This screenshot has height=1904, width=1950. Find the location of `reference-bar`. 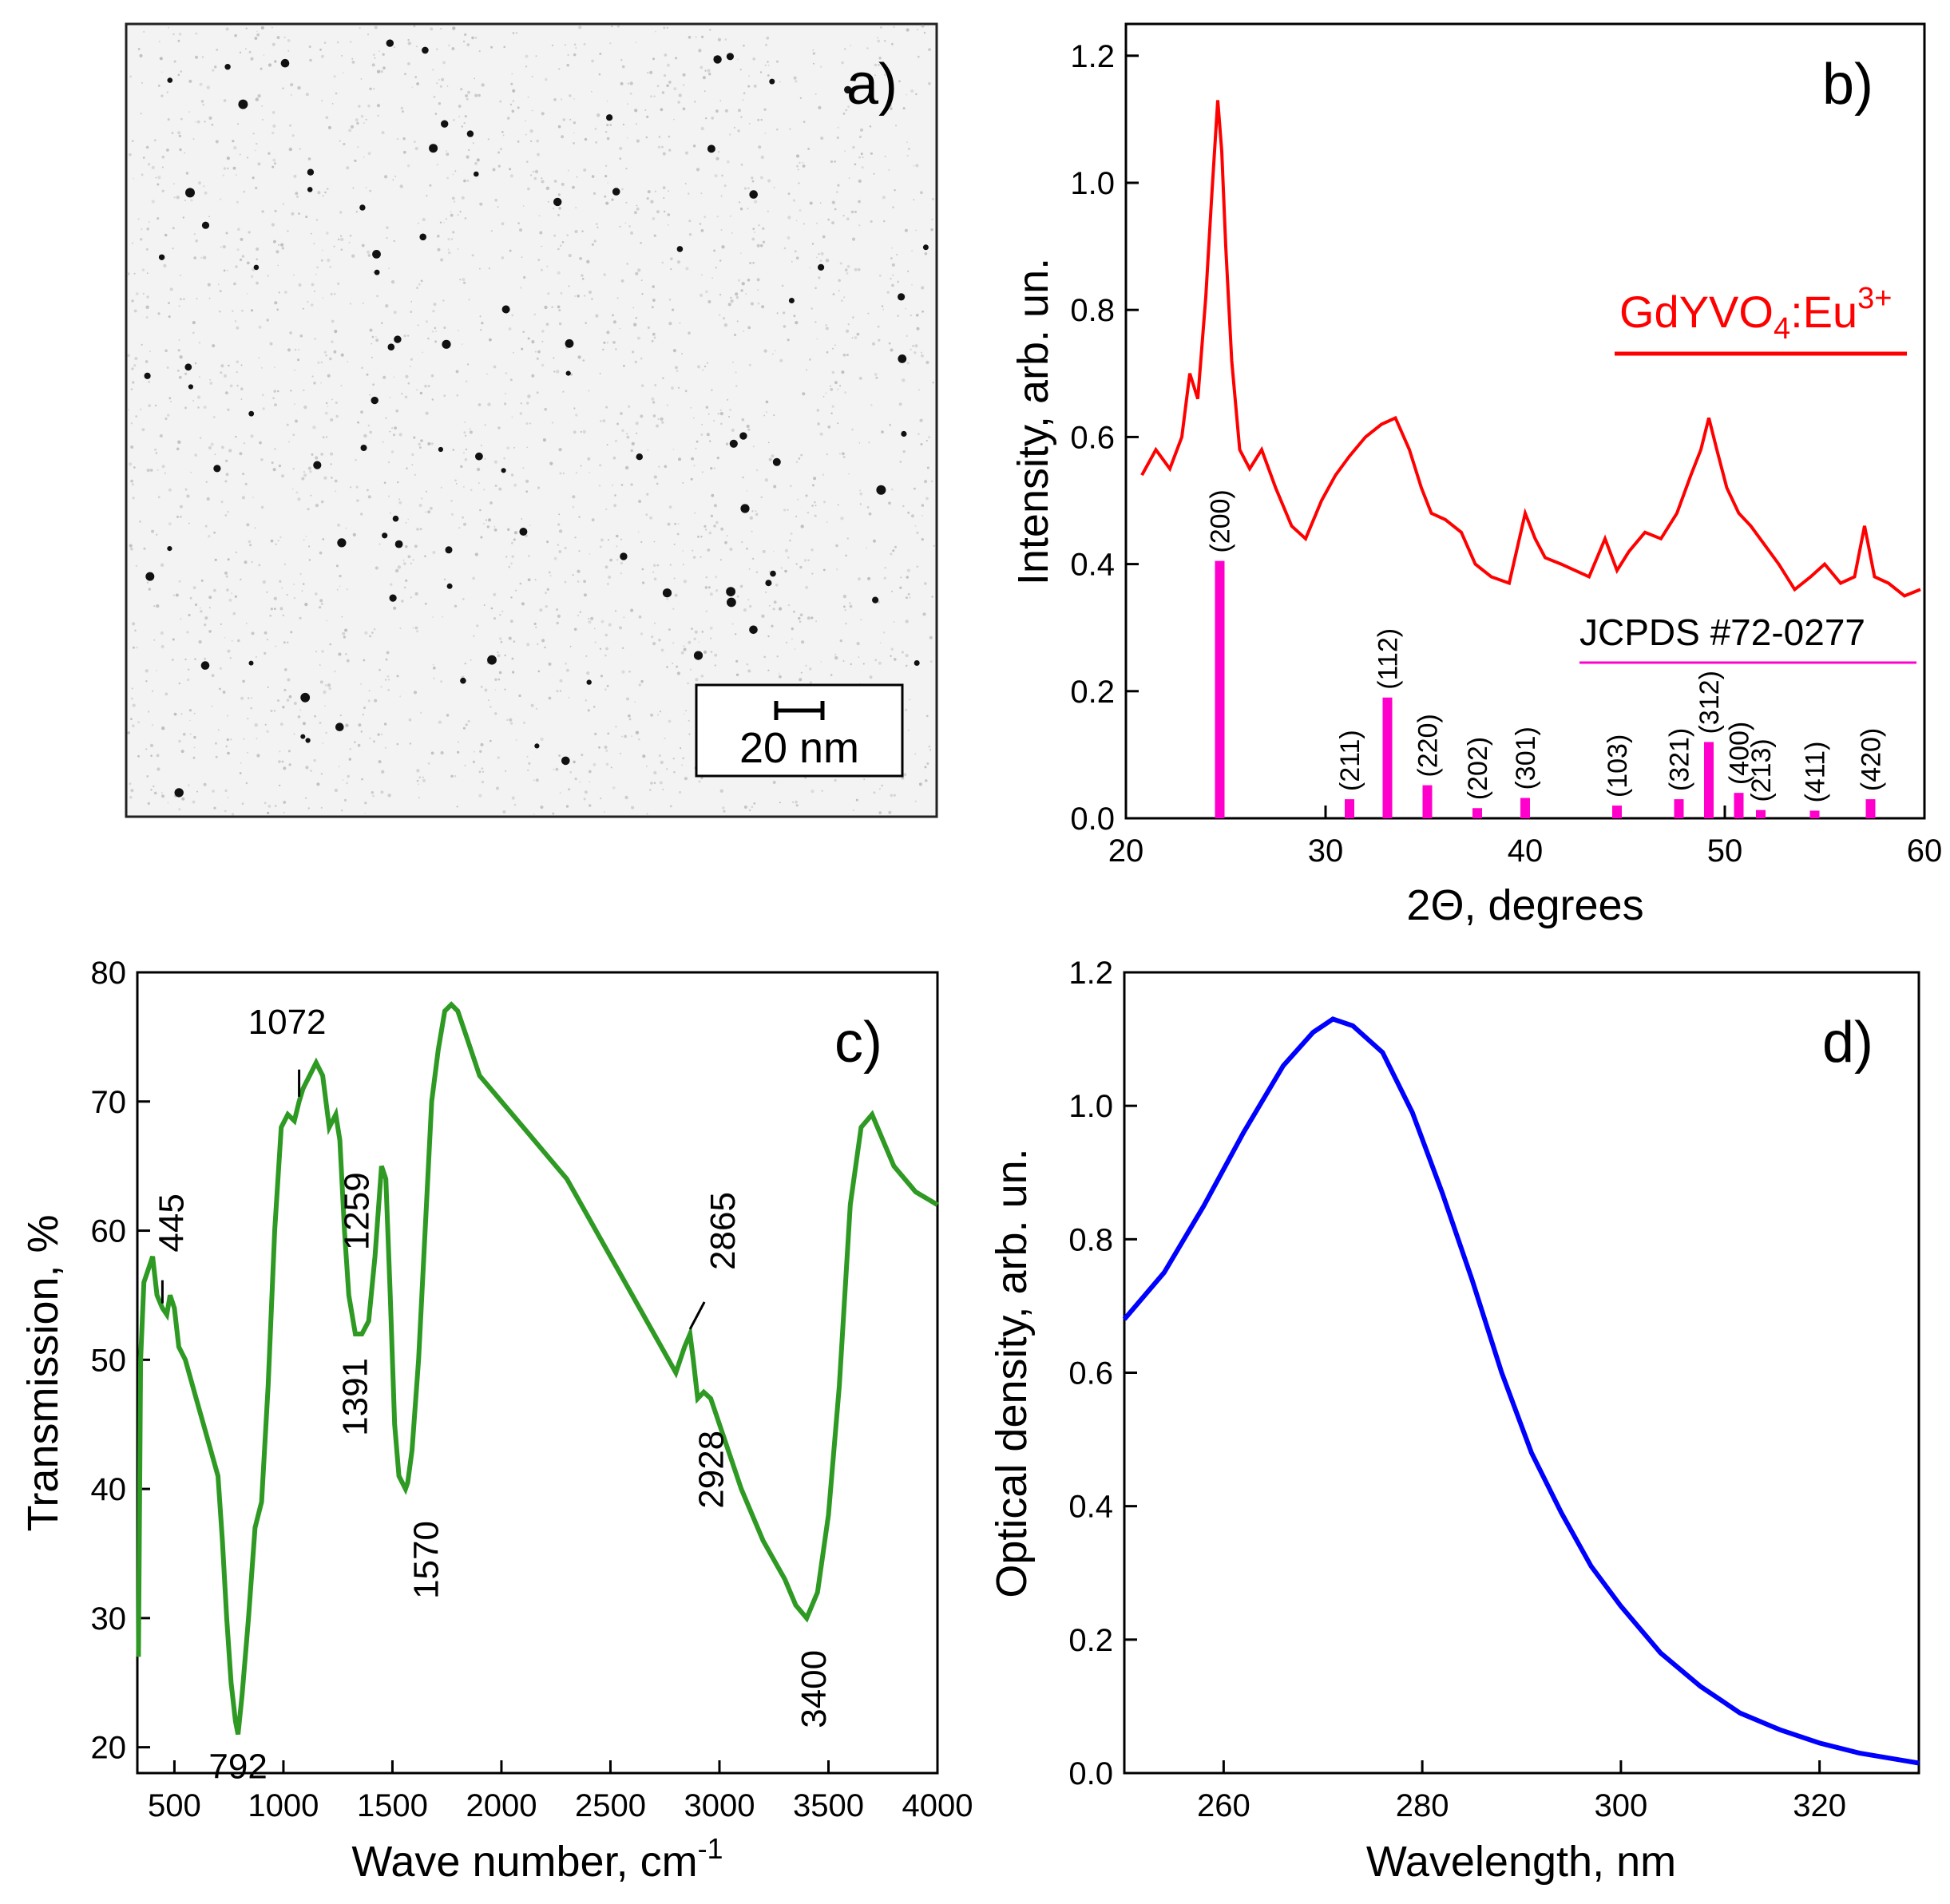

reference-bar is located at coordinates (1525, 808).